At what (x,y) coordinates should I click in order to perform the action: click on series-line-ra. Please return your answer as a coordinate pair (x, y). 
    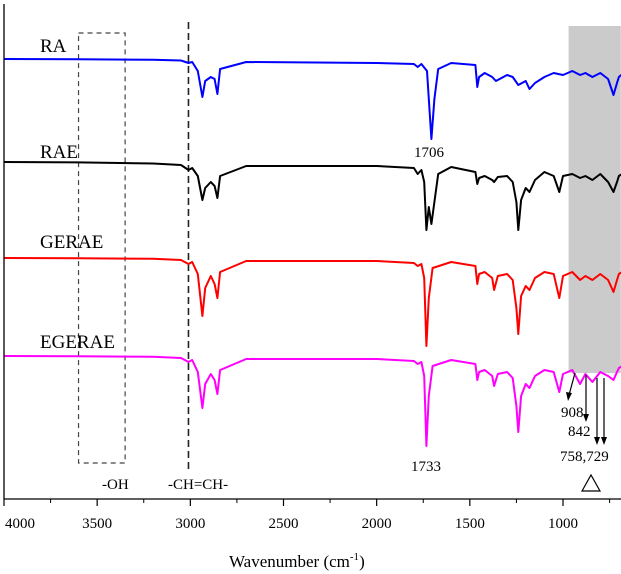
    Looking at the image, I should click on (312, 99).